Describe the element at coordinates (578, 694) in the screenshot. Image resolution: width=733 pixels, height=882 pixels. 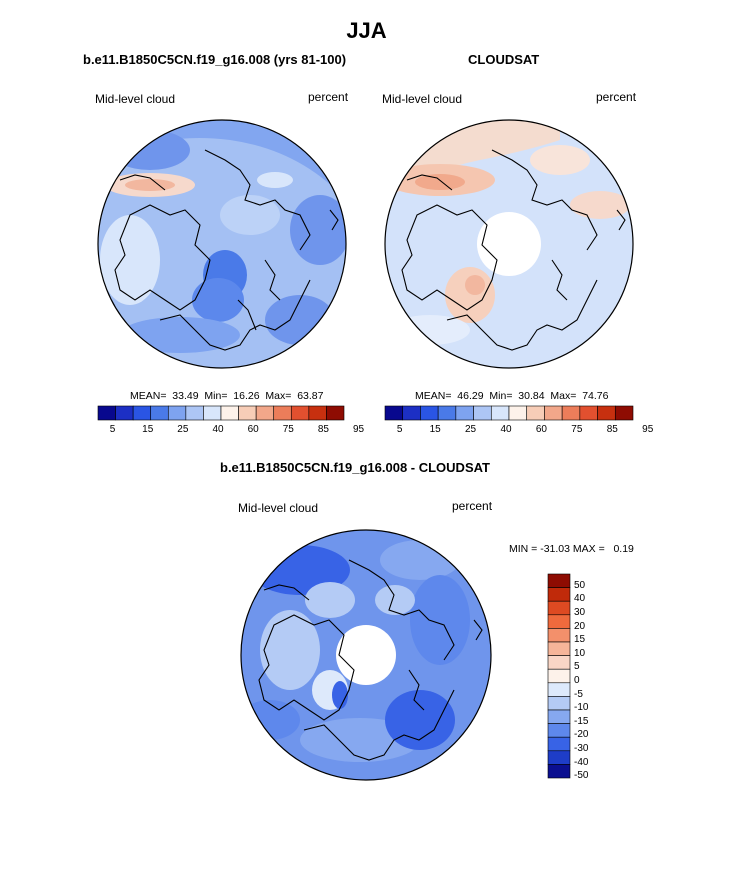
I see `colorbar-tick-label: -5` at that location.